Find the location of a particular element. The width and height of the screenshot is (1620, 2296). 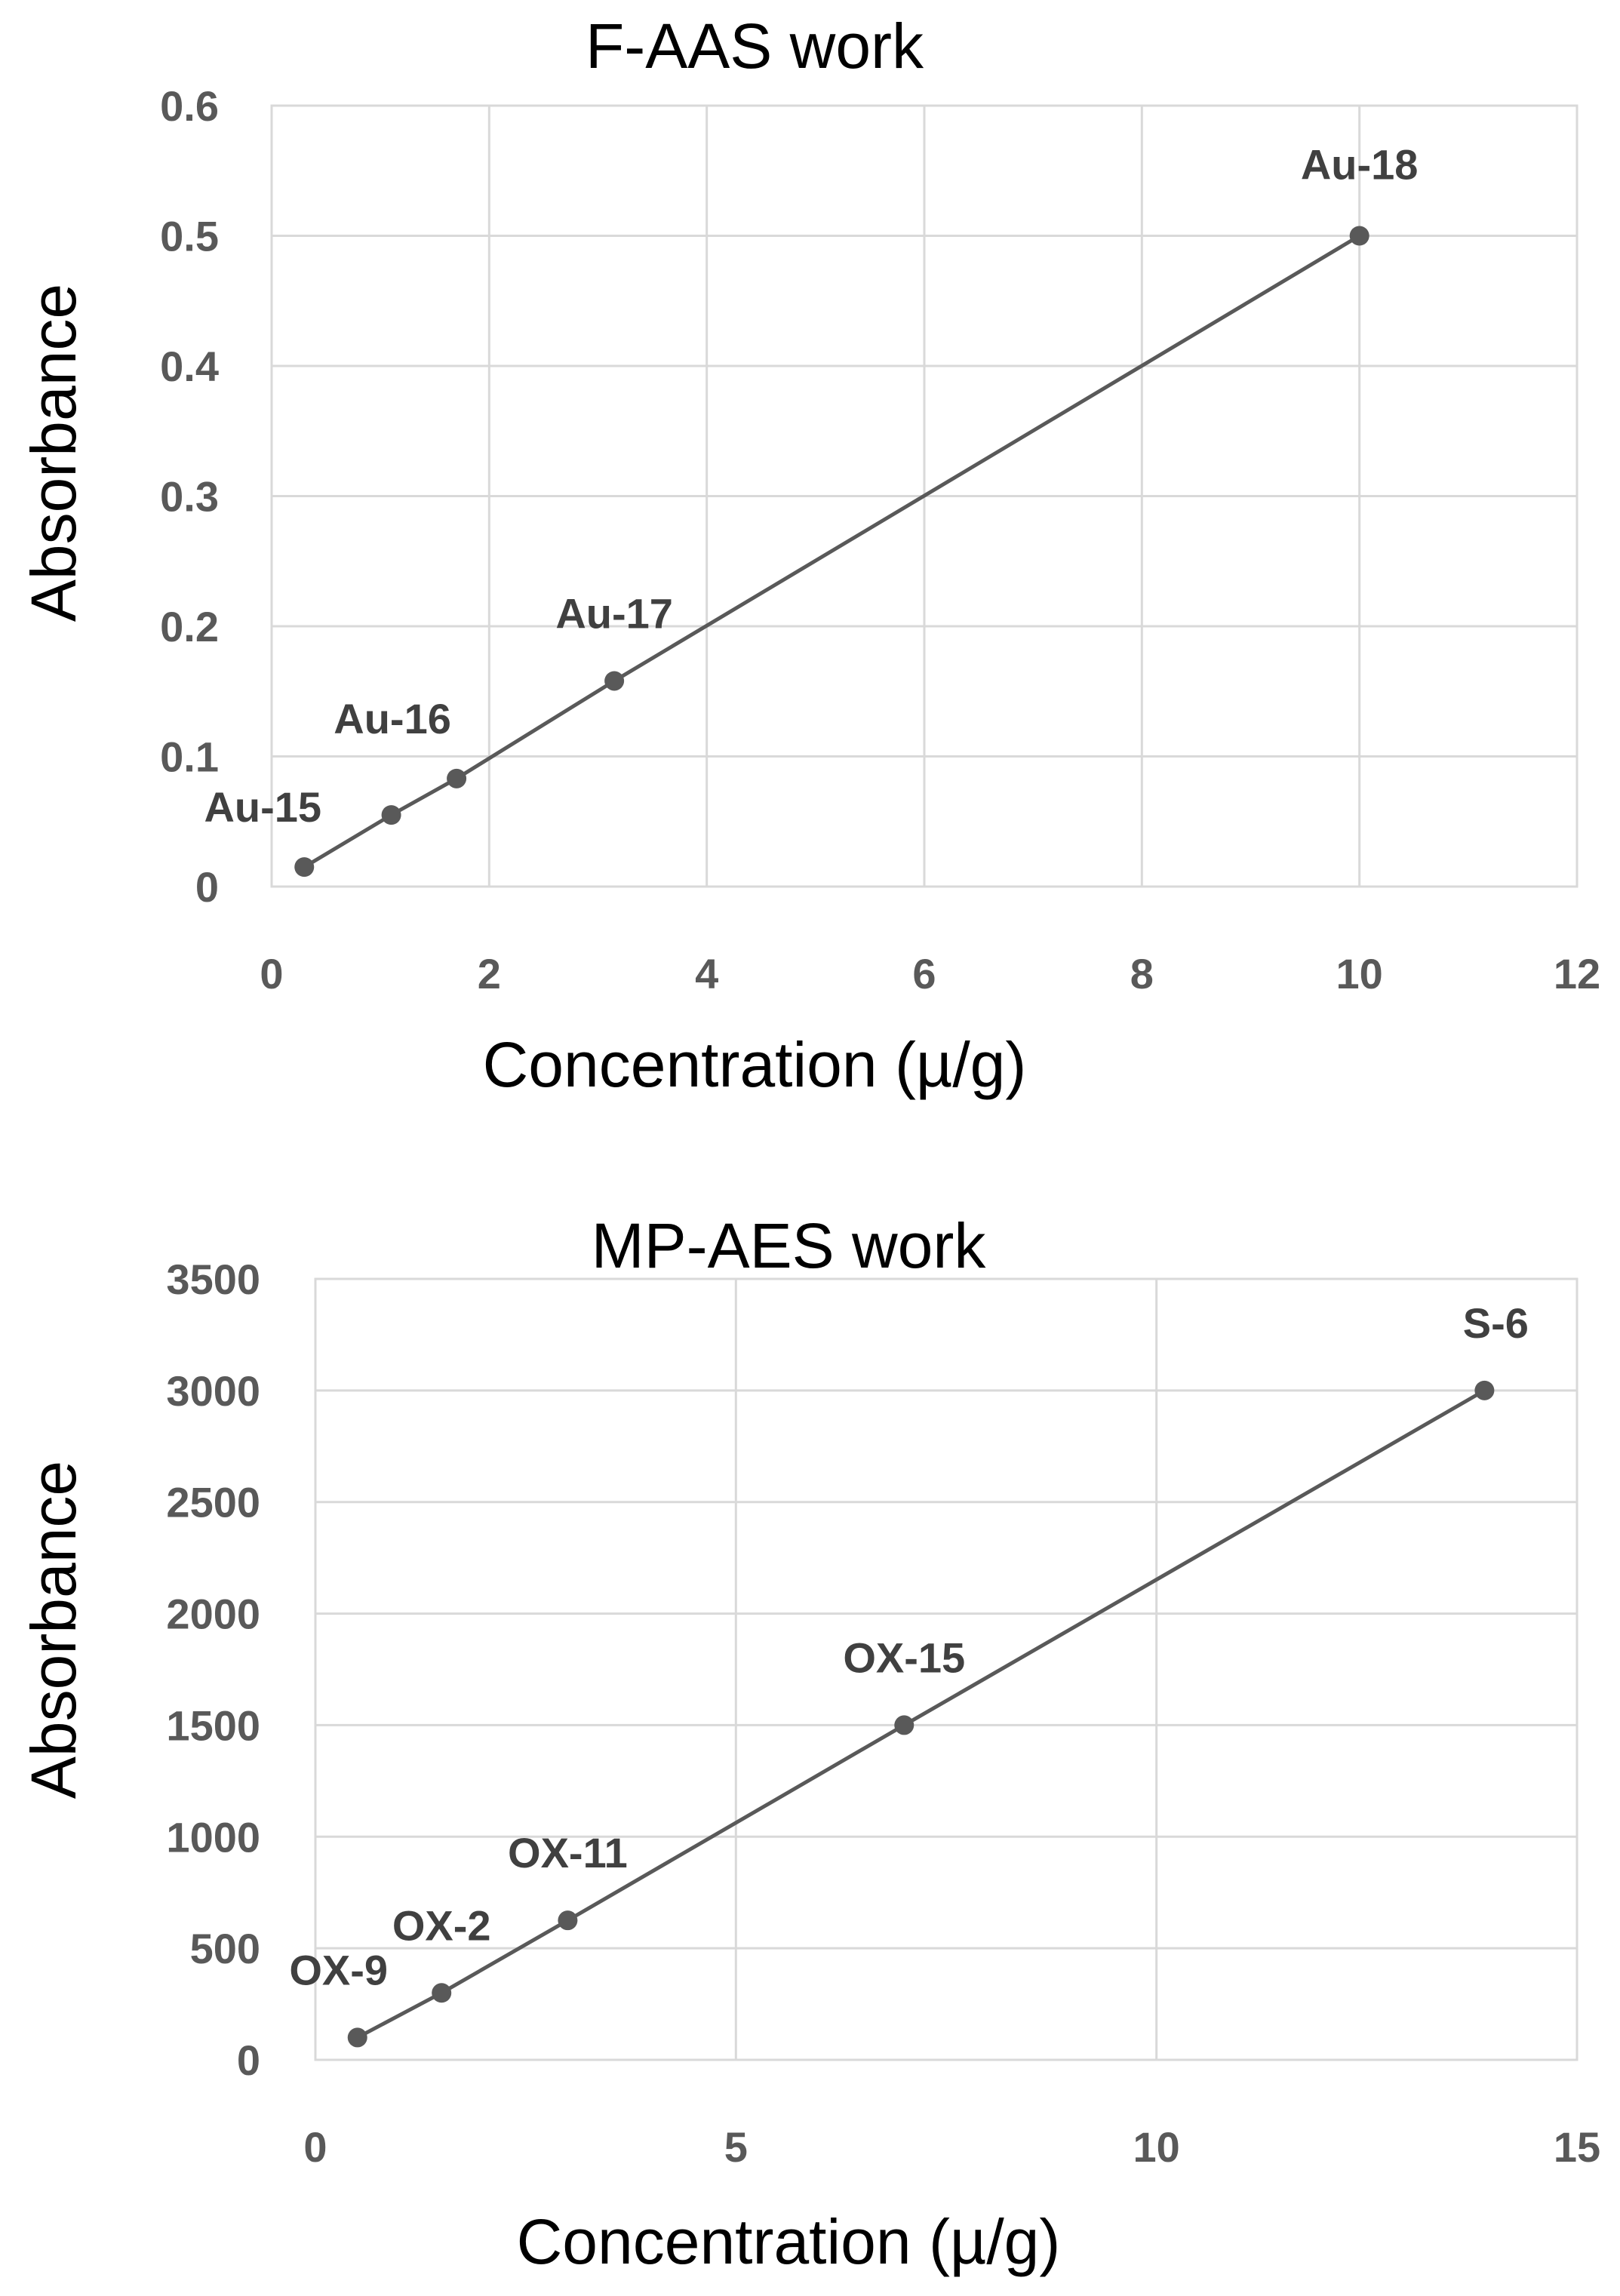

chart-2-data-label: OX-9 is located at coordinates (338, 1969).